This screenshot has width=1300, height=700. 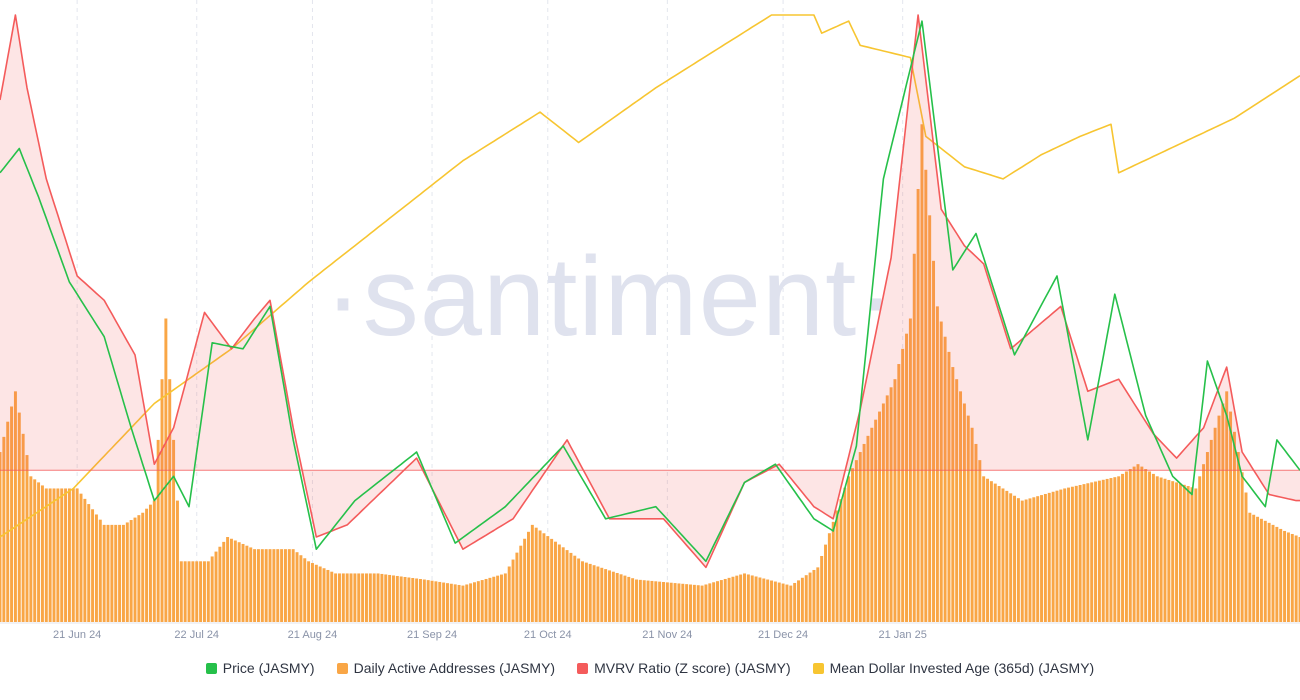 What do you see at coordinates (953, 668) in the screenshot?
I see `legend-item: Mean Dollar Invested Age (365d) (JASMY)` at bounding box center [953, 668].